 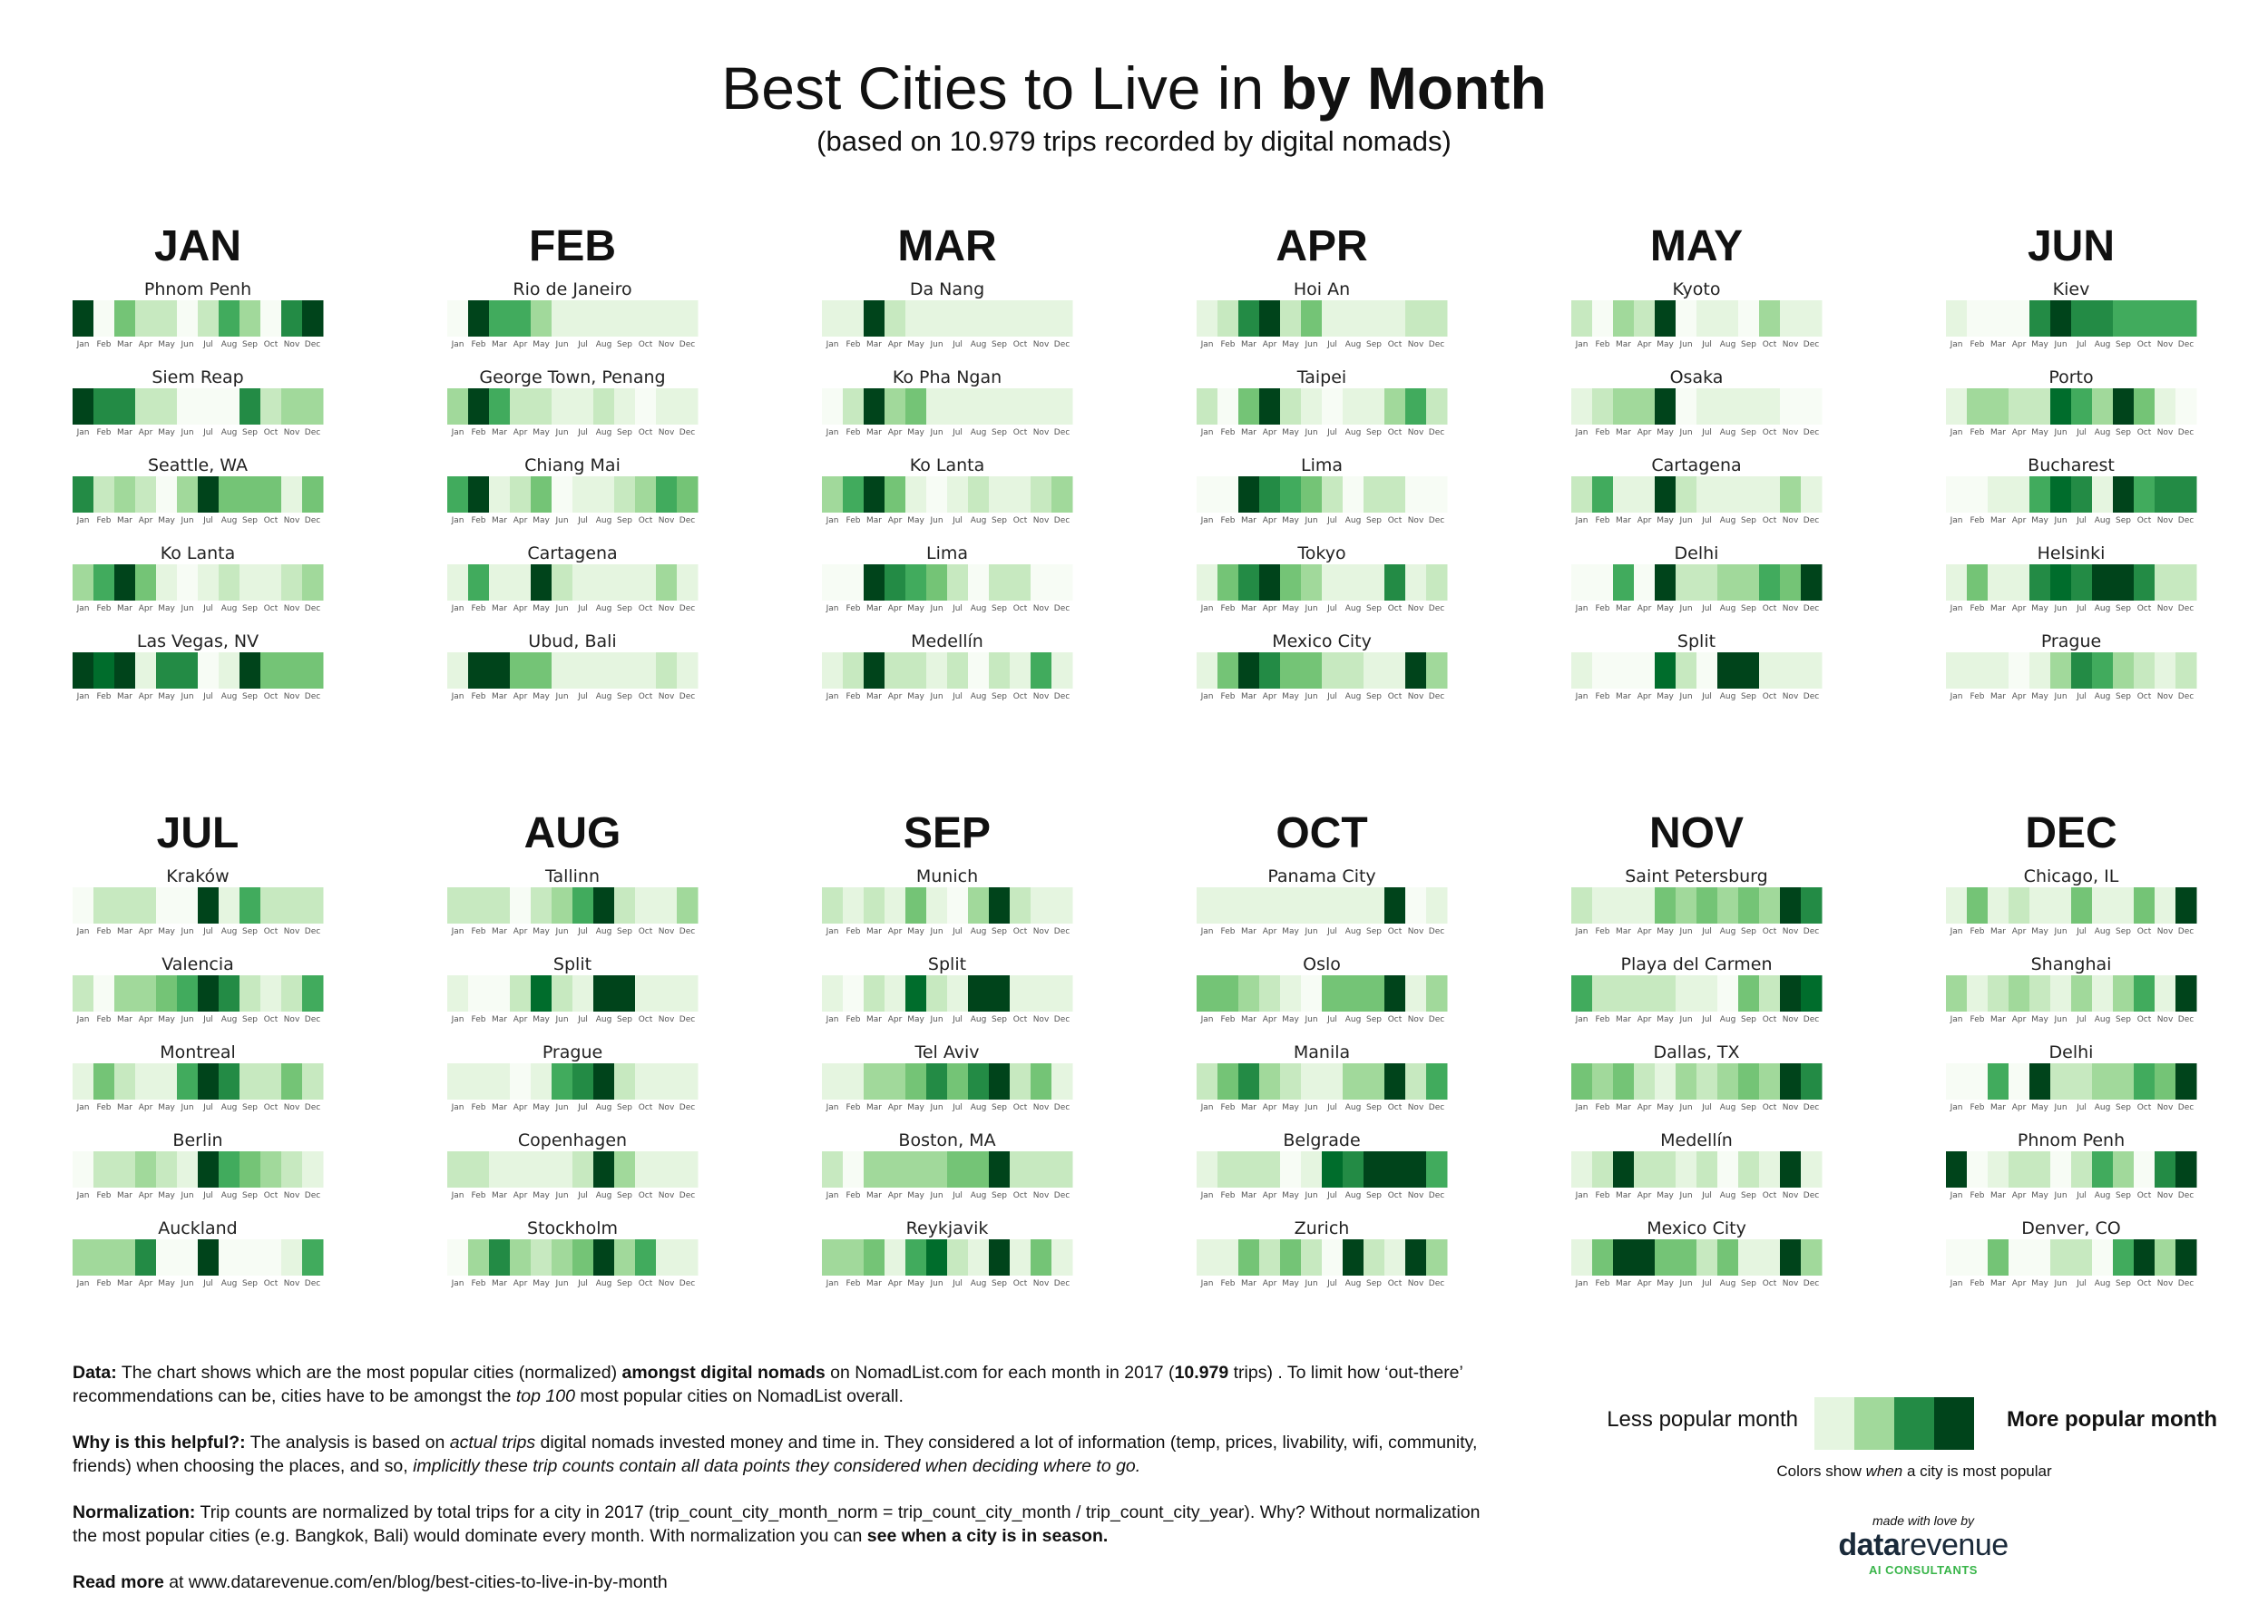 What do you see at coordinates (948, 1228) in the screenshot?
I see `city-name: Reykjavik` at bounding box center [948, 1228].